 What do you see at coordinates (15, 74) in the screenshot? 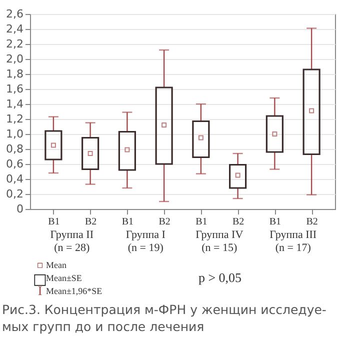
I see `y-tick-label: 1,8` at bounding box center [15, 74].